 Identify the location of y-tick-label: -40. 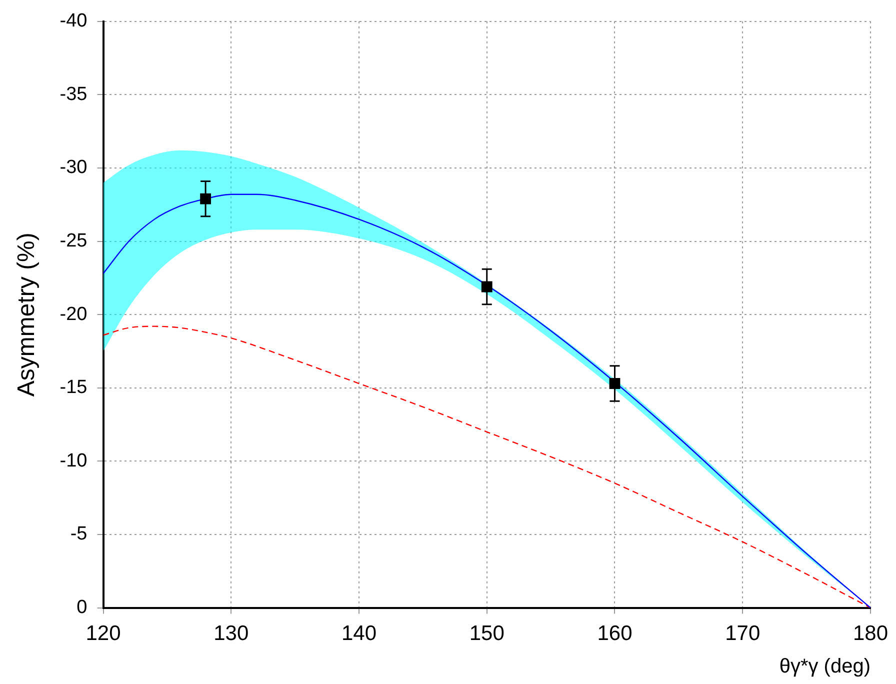
(74, 21).